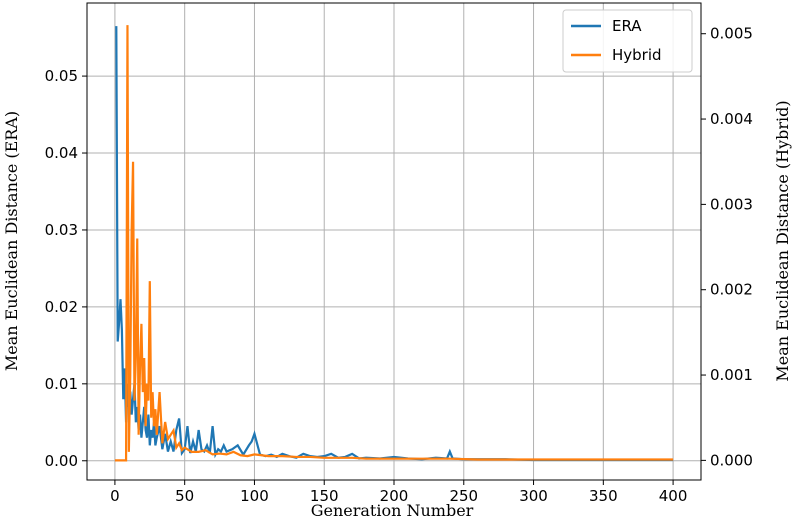 The width and height of the screenshot is (795, 520). What do you see at coordinates (61, 153) in the screenshot?
I see `y-left-tick-label-4: 0.04` at bounding box center [61, 153].